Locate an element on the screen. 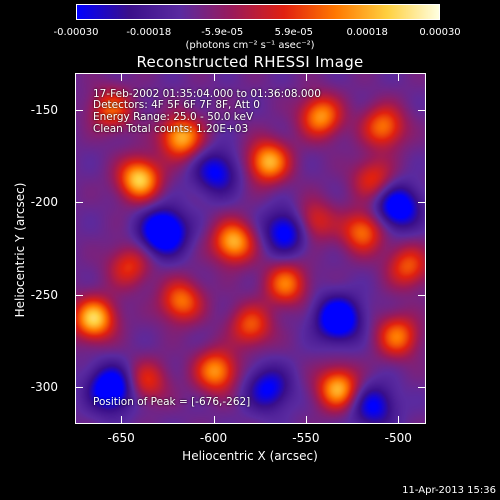 Image resolution: width=500 pixels, height=500 pixels. peak-position-label: Position of Peak = [-676,-262] is located at coordinates (172, 402).